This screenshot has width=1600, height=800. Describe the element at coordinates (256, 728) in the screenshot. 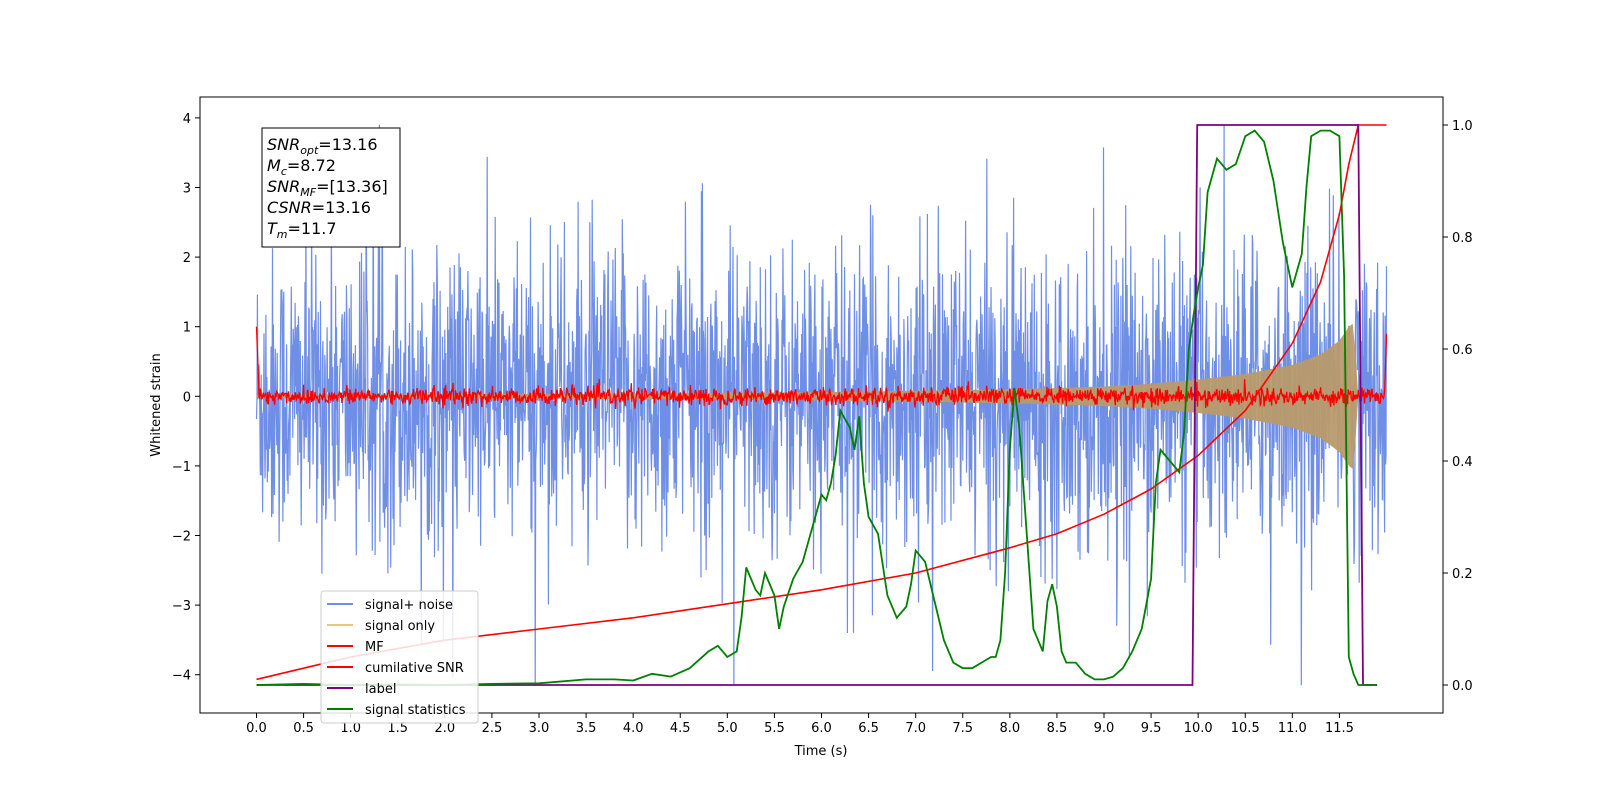

I see `x-tick-label: 0.0` at that location.